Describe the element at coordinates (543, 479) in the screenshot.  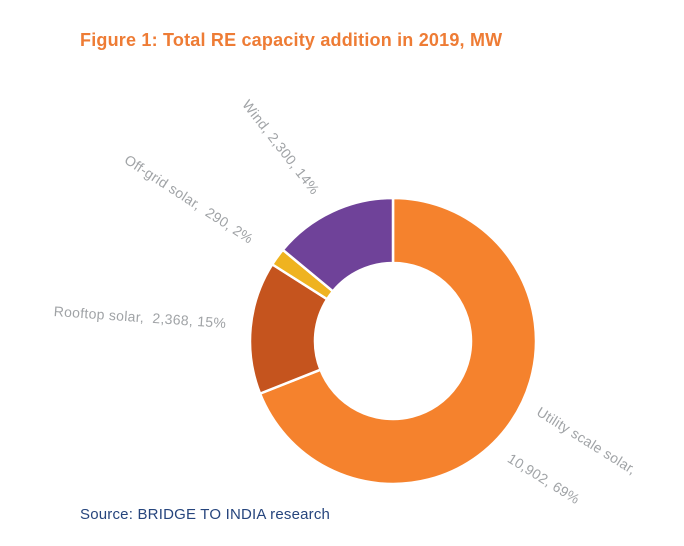
I see `data-label-utility-line2: 10,902, 69%` at that location.